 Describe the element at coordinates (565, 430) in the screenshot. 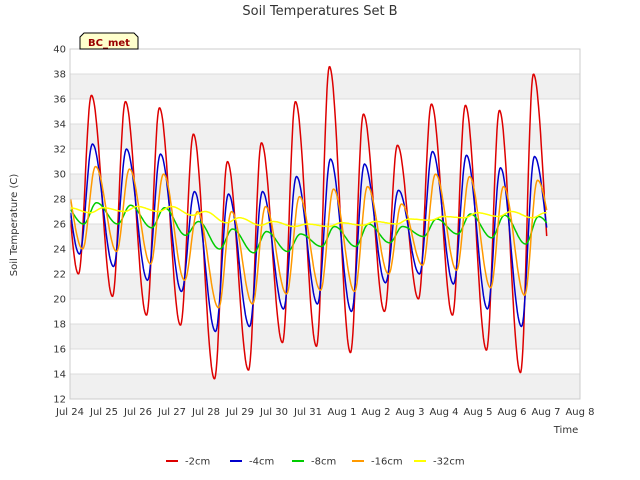

I see `x-axis-label: Time` at that location.